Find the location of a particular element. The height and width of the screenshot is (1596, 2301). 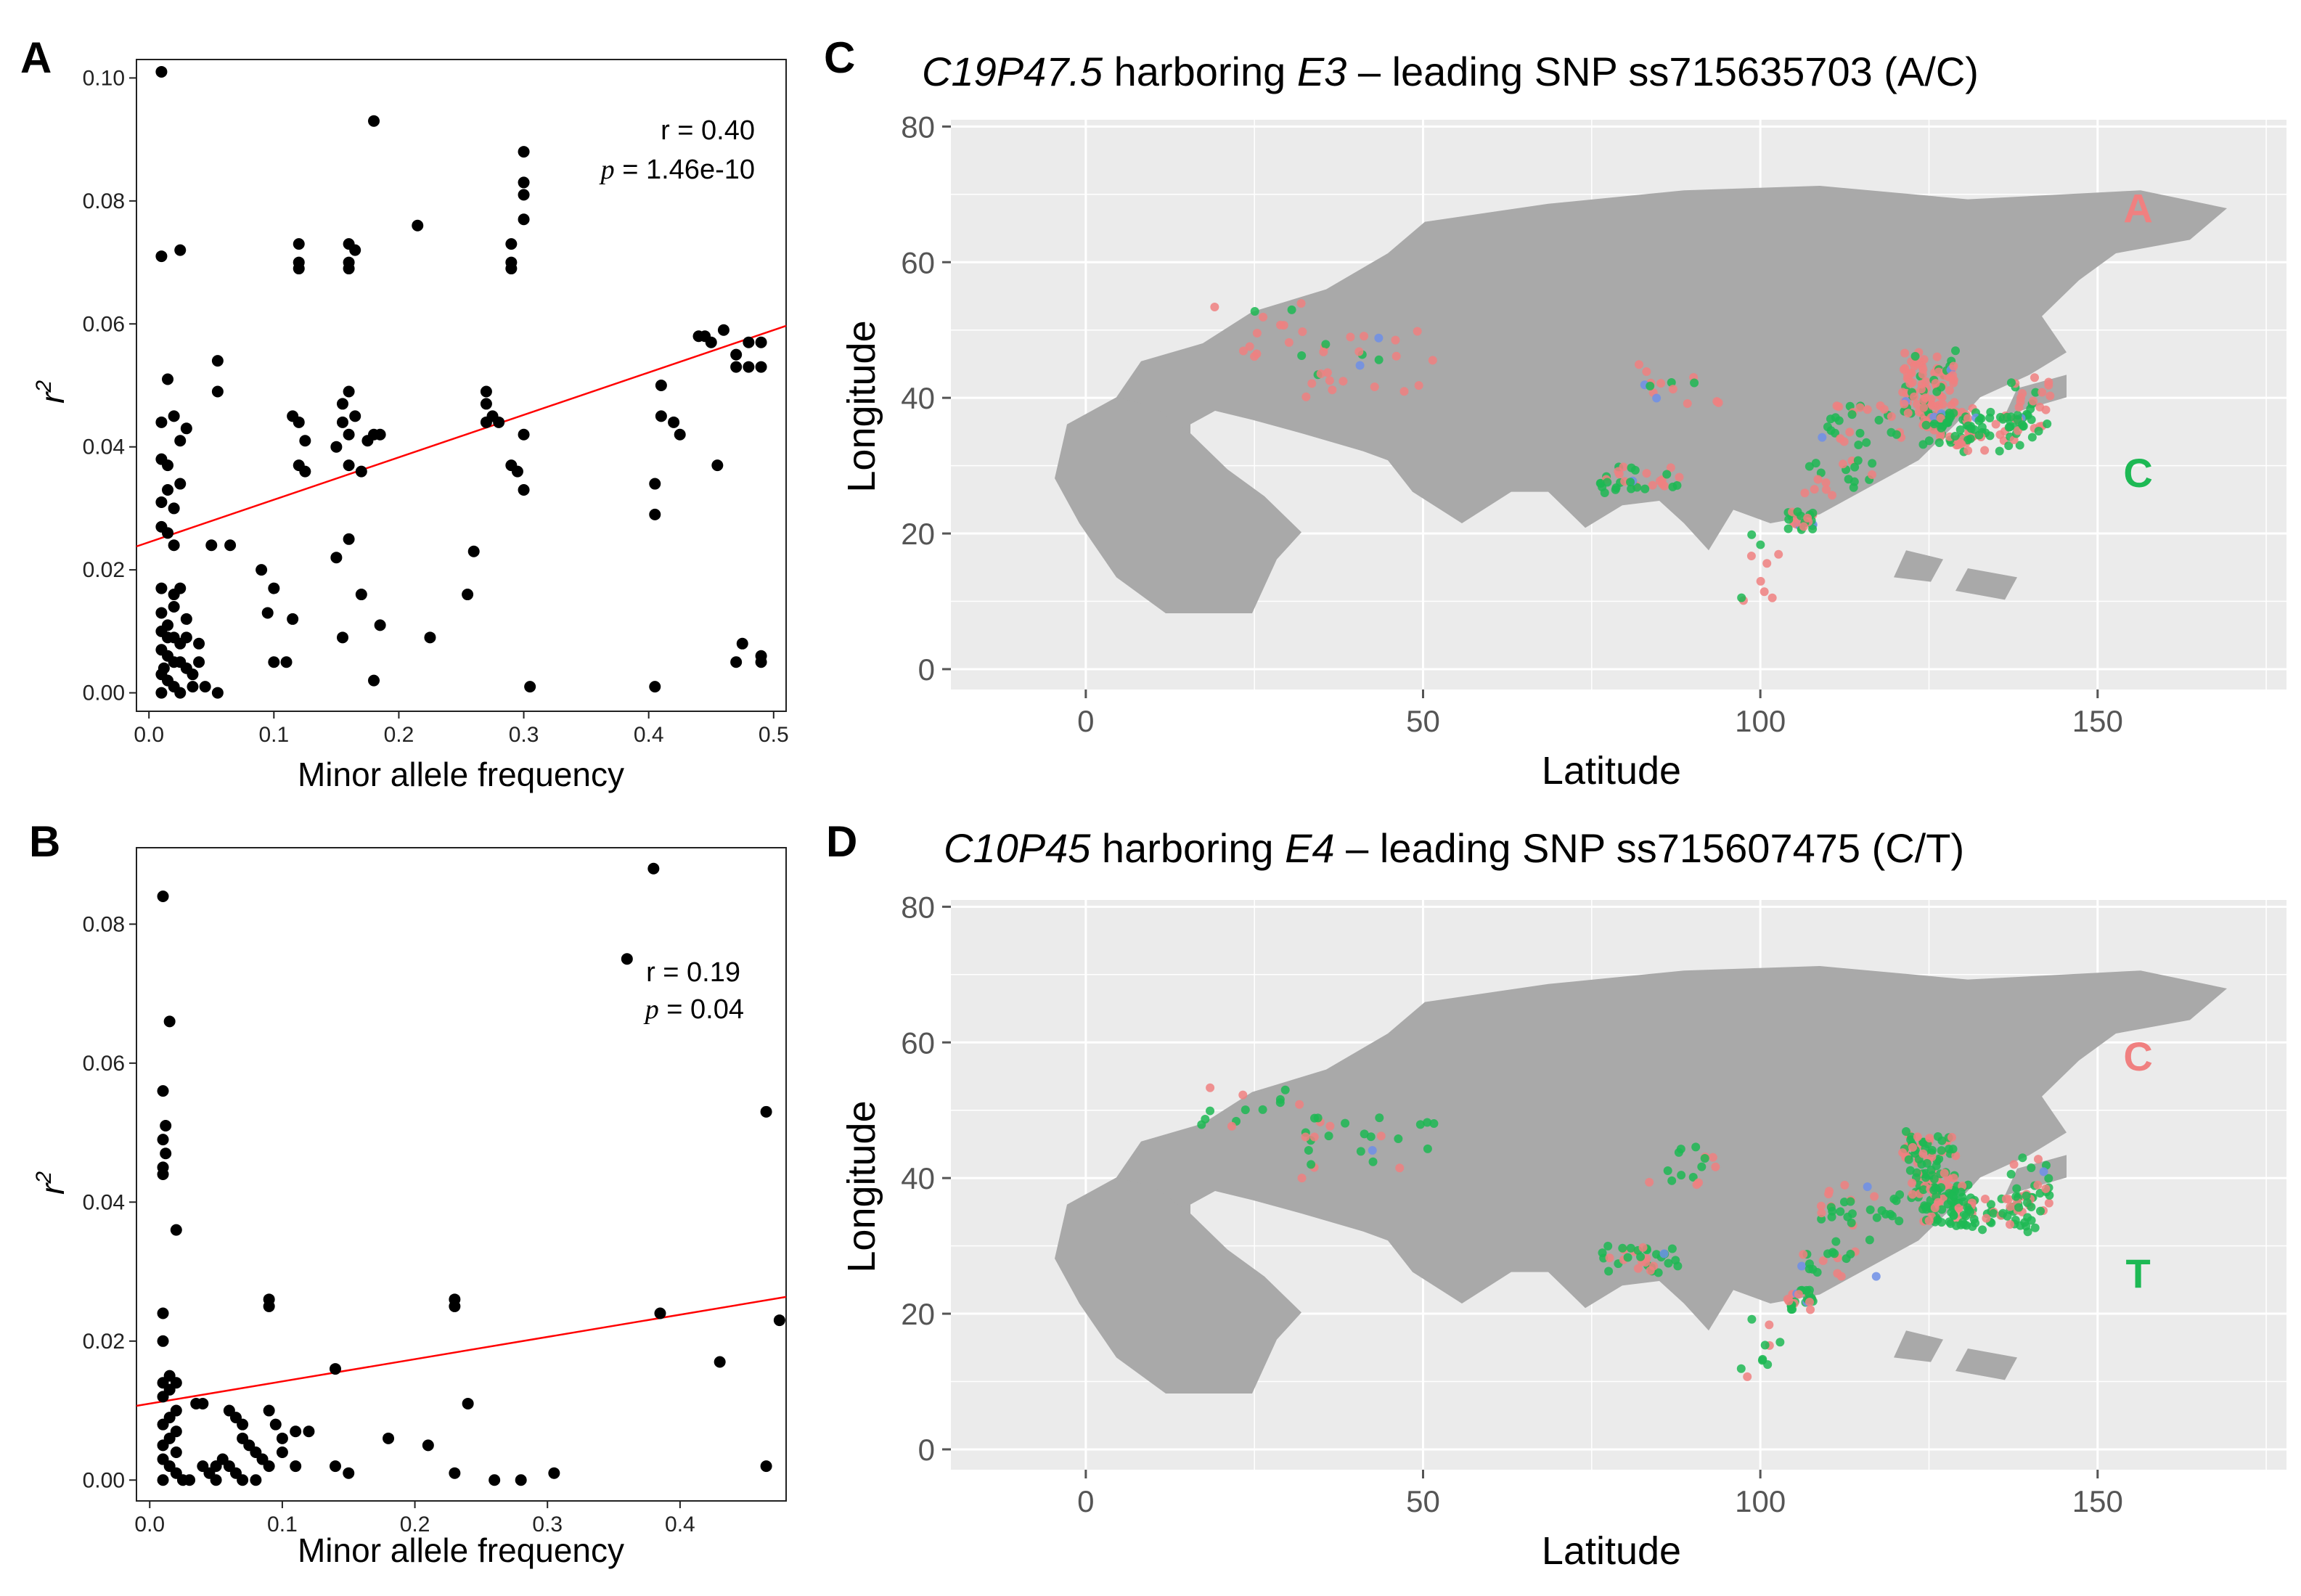

allele-label-d-2: T is located at coordinates (2137, 1273).